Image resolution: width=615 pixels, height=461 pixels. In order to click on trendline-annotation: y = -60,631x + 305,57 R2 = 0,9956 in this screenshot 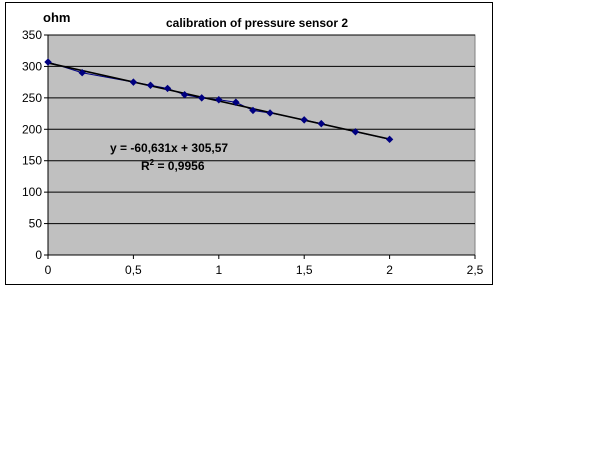, I will do `click(169, 157)`.